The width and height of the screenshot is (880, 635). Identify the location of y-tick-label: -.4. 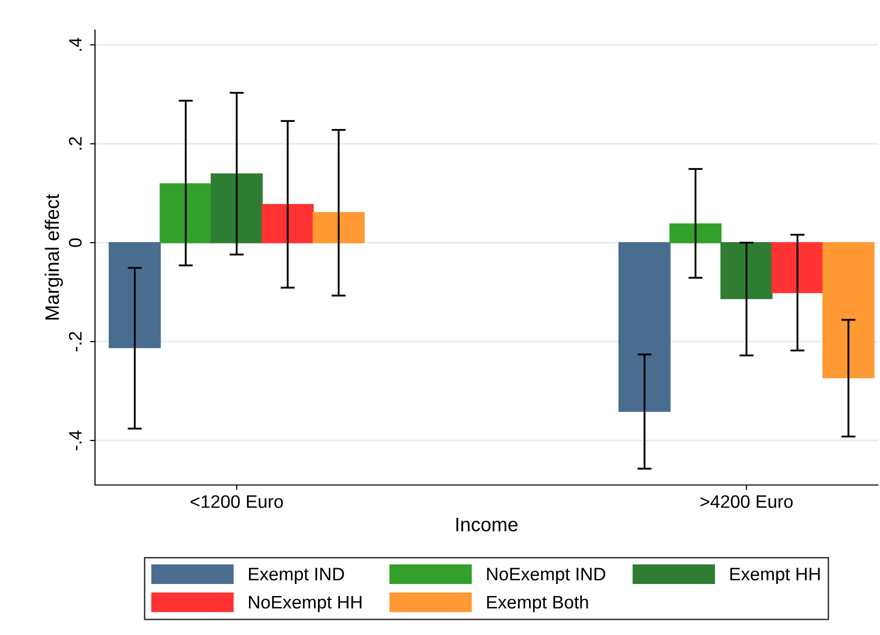
(75, 440).